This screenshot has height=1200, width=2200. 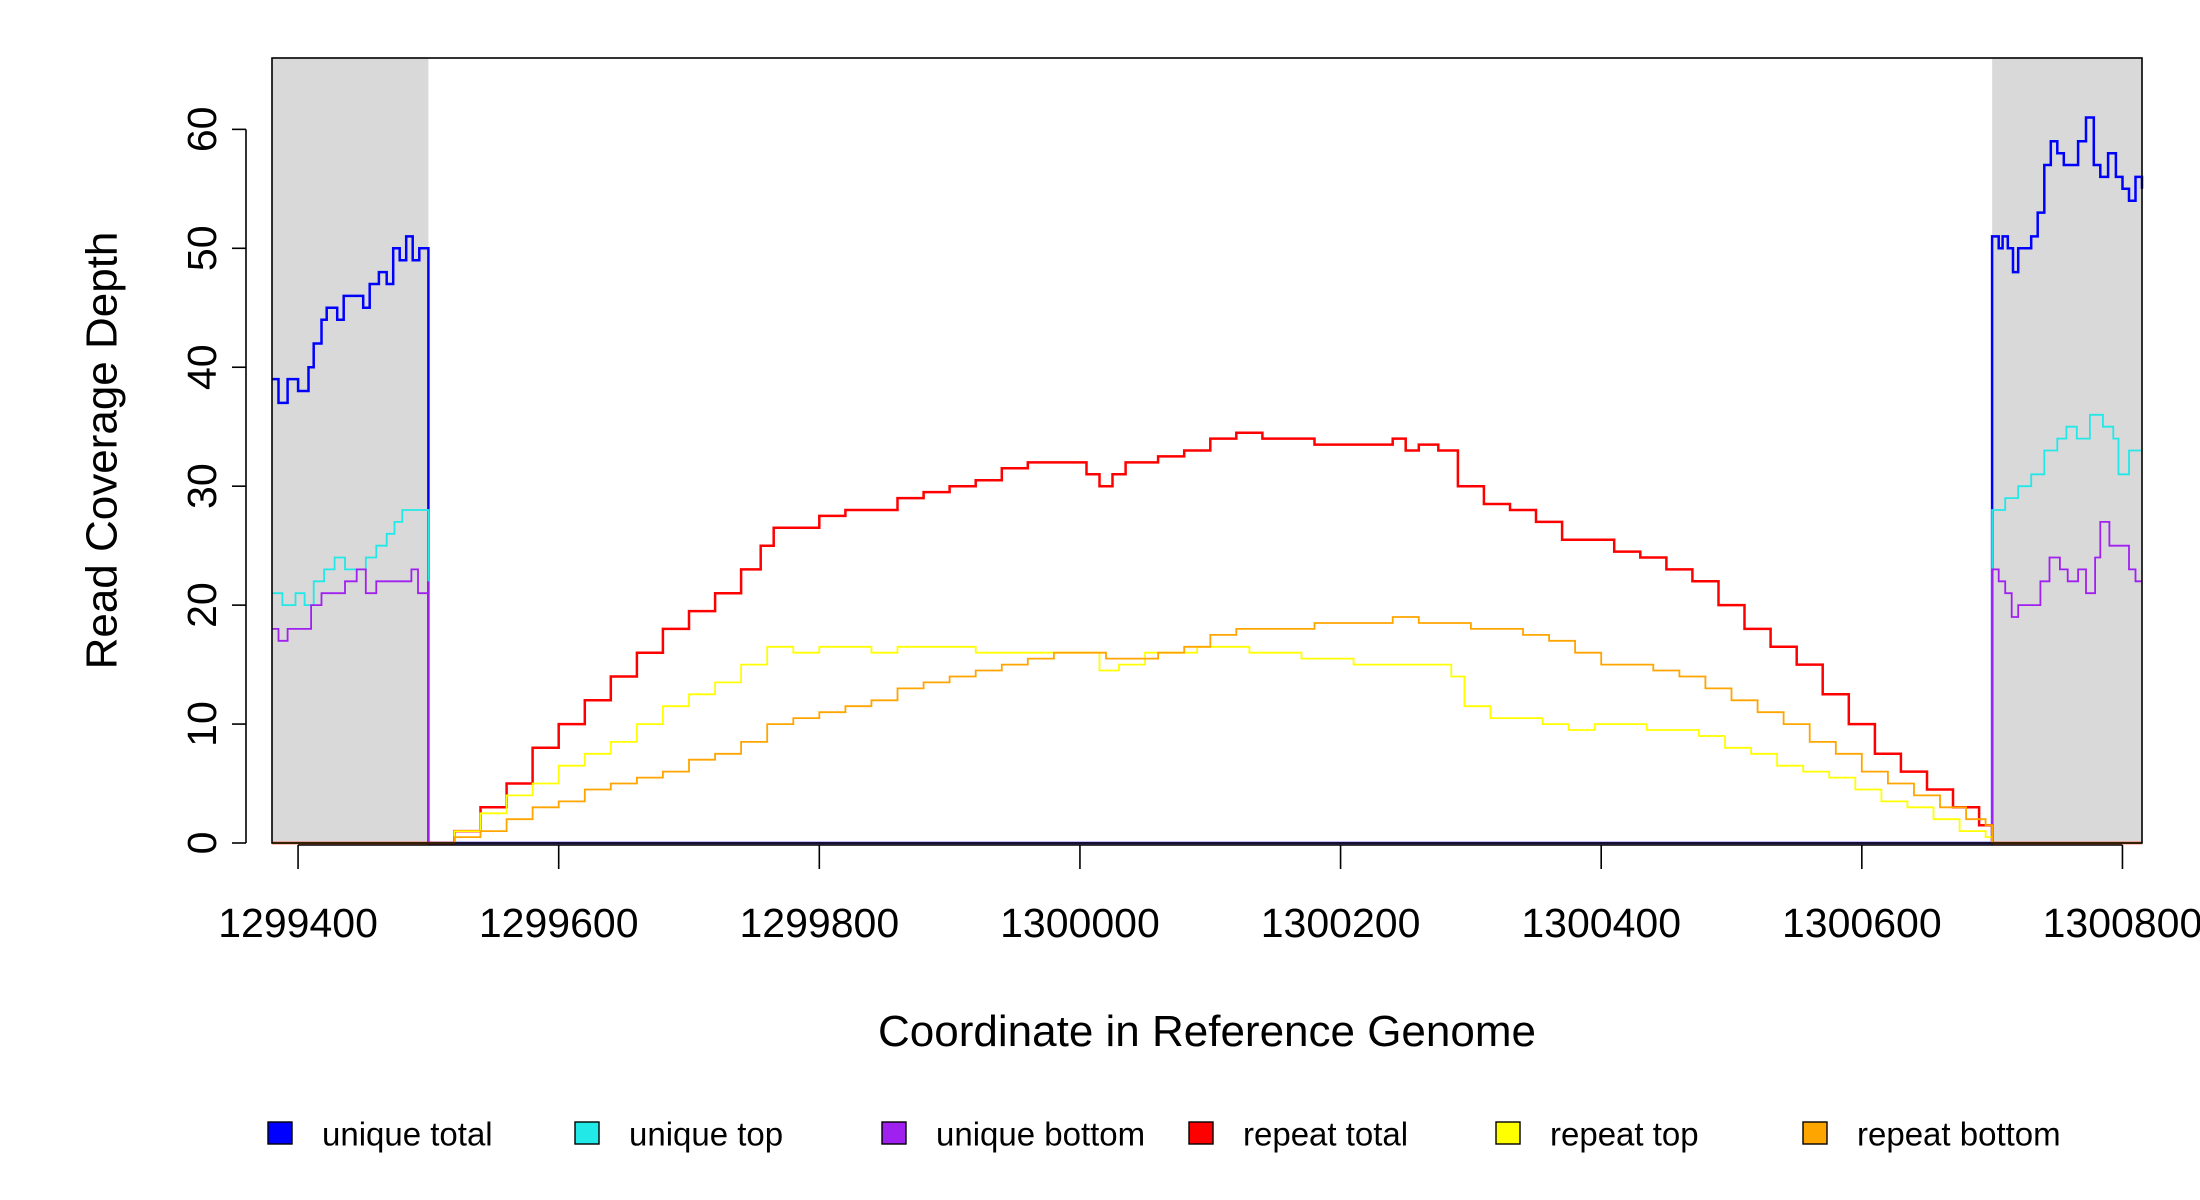 What do you see at coordinates (820, 923) in the screenshot?
I see `x-tick-label: 1299800` at bounding box center [820, 923].